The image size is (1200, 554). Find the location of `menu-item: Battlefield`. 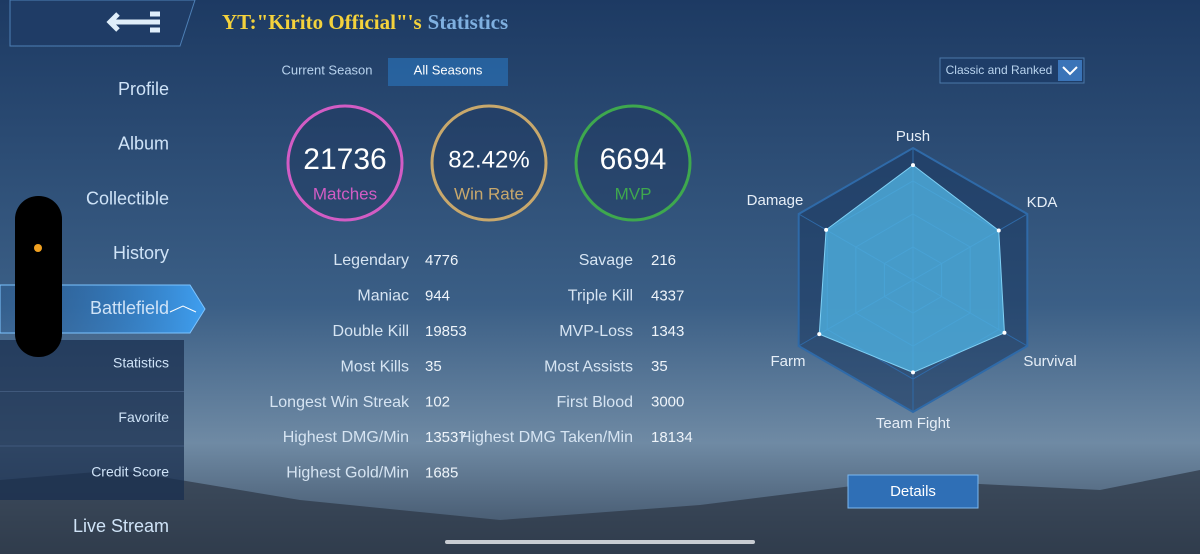

menu-item: Battlefield is located at coordinates (129, 308).